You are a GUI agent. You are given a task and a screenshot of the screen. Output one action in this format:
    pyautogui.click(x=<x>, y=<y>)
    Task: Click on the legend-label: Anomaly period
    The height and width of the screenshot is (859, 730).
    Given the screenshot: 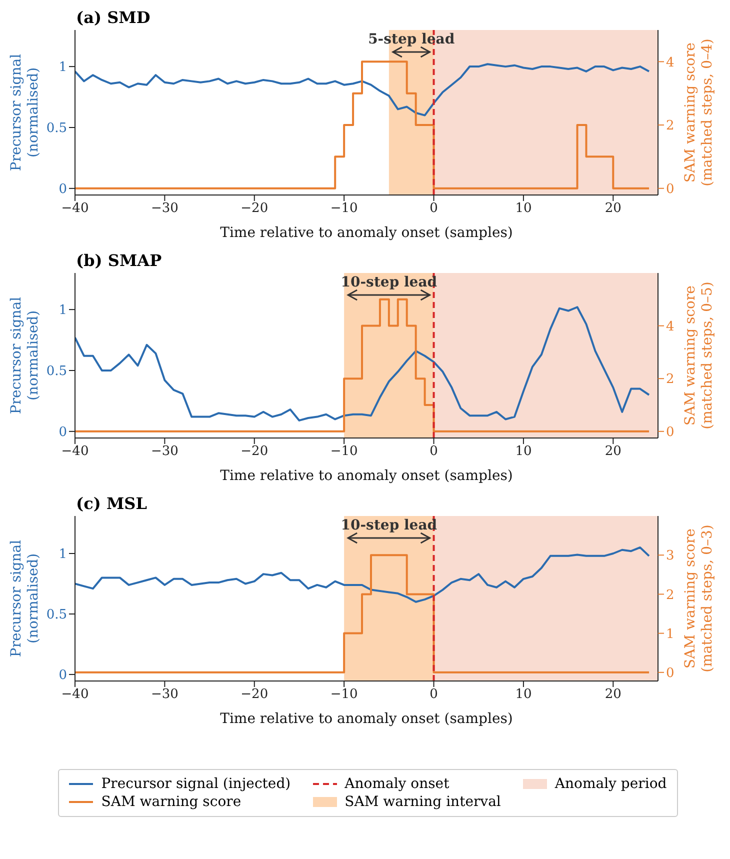 What is the action you would take?
    pyautogui.click(x=610, y=784)
    